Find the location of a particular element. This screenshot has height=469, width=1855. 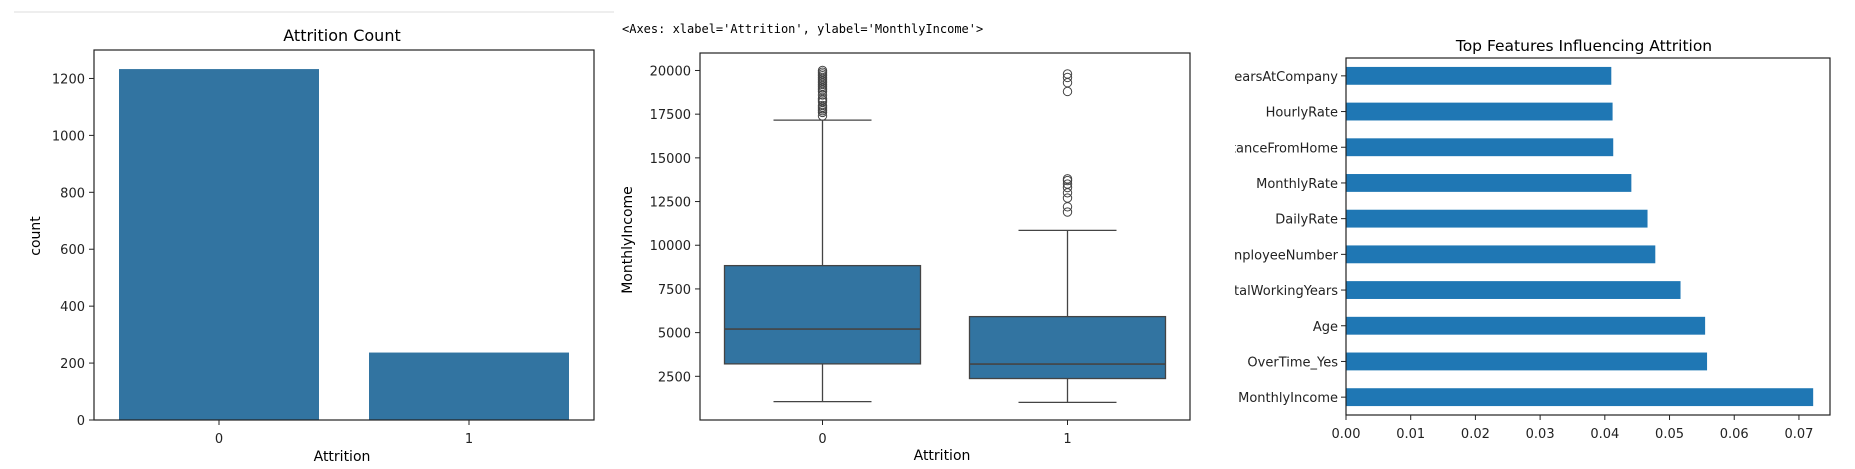

y-tick-label: 800 is located at coordinates (72, 193).